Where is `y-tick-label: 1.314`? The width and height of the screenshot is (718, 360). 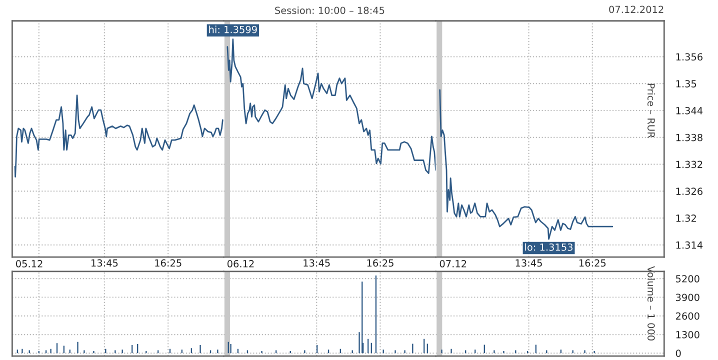 y-tick-label: 1.314 is located at coordinates (689, 245).